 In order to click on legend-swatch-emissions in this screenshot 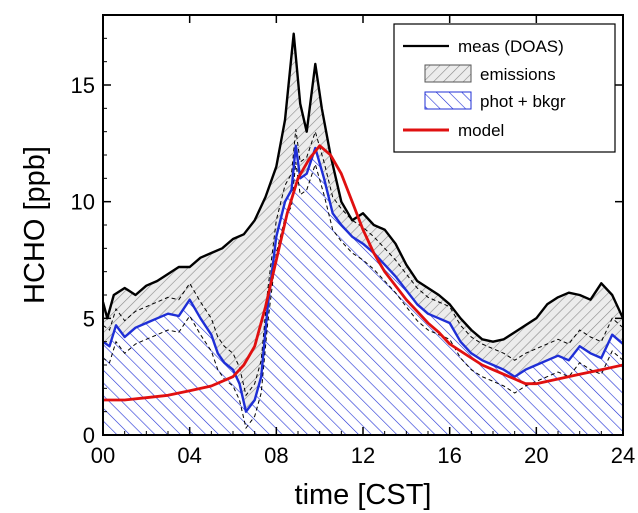, I will do `click(448, 73)`.